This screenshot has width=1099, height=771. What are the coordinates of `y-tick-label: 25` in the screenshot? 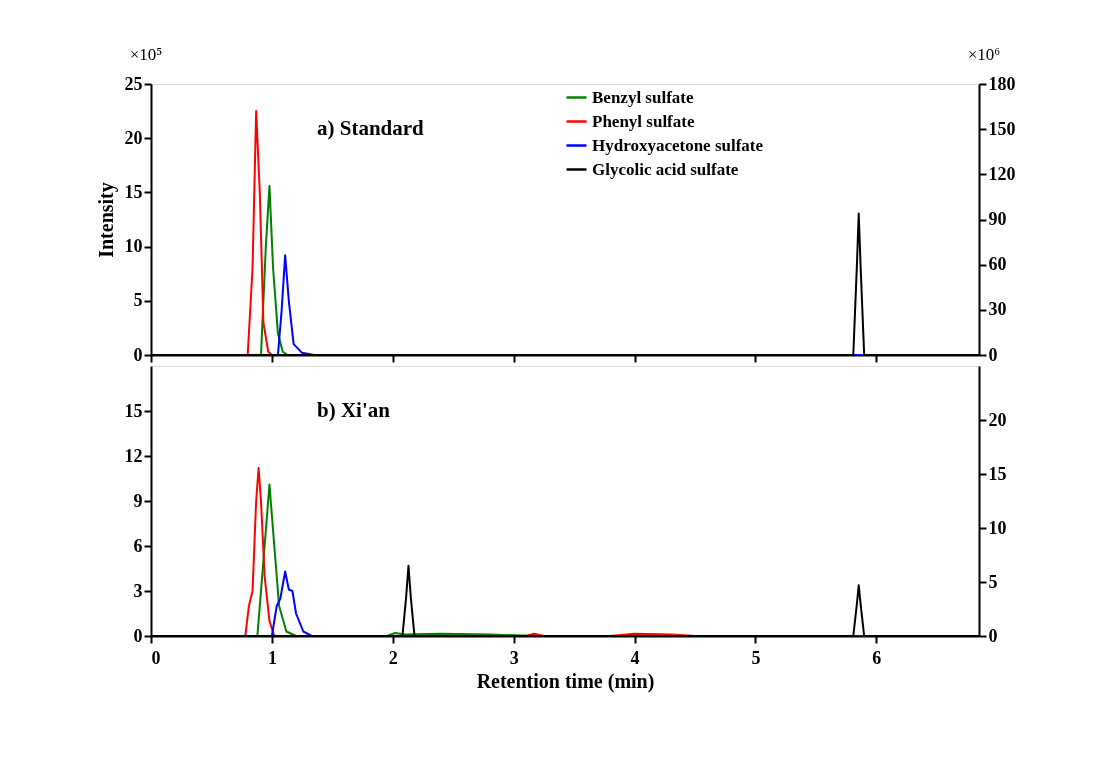 It's located at (133, 83).